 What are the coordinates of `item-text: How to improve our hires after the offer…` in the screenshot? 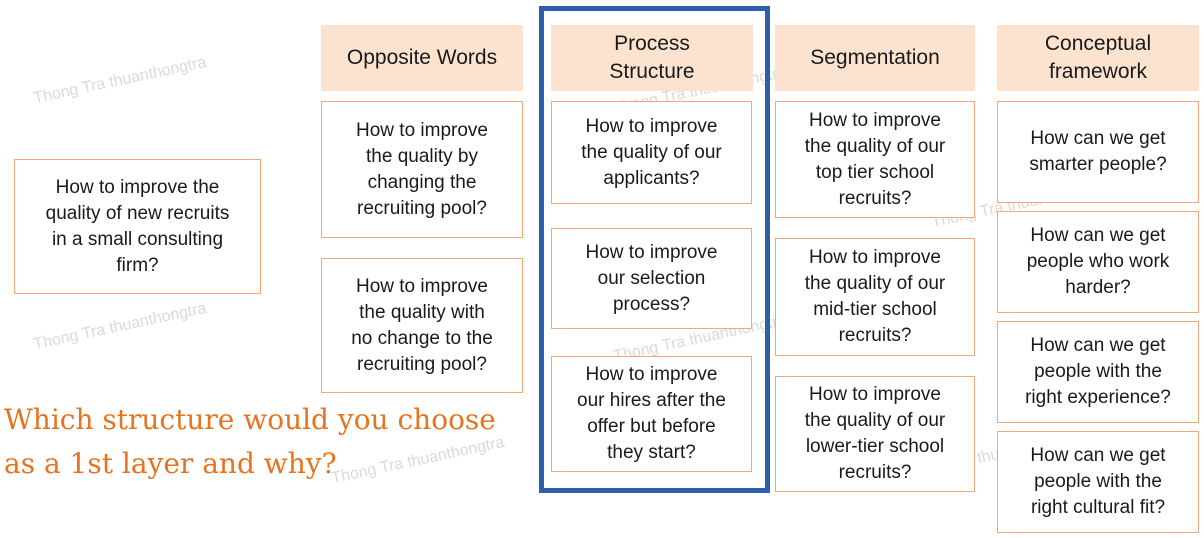 It's located at (651, 413).